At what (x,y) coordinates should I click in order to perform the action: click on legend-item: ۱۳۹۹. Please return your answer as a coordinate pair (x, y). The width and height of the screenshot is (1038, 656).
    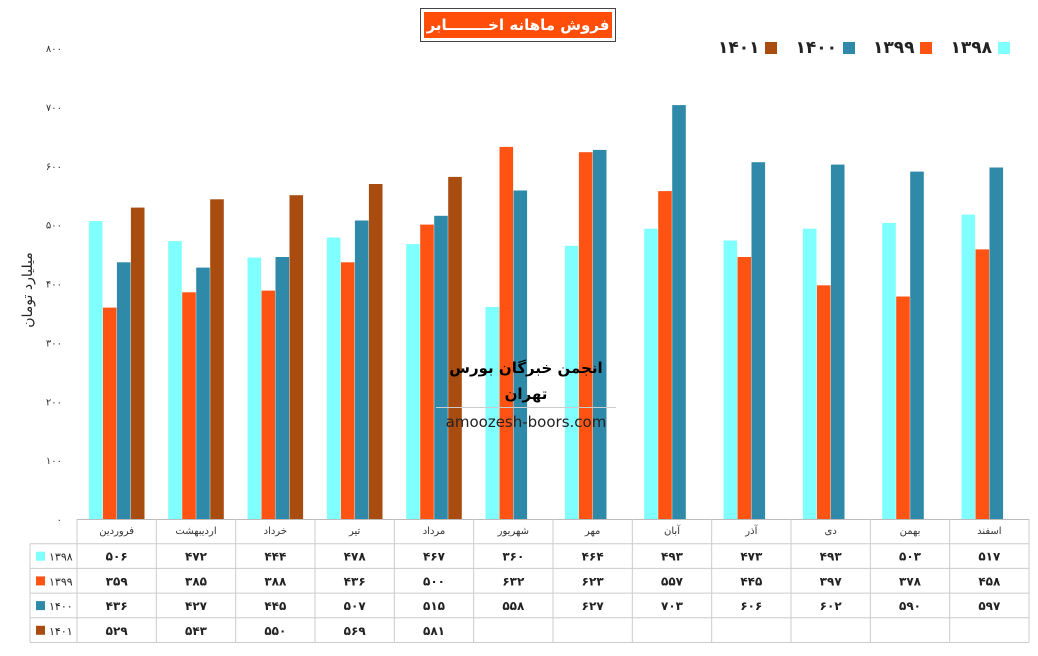
    Looking at the image, I should click on (903, 48).